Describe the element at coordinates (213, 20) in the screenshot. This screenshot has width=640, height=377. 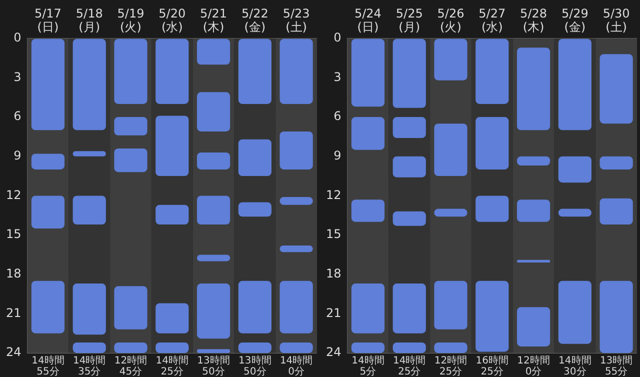
I see `x-tick-label: 5/21 (木)` at that location.